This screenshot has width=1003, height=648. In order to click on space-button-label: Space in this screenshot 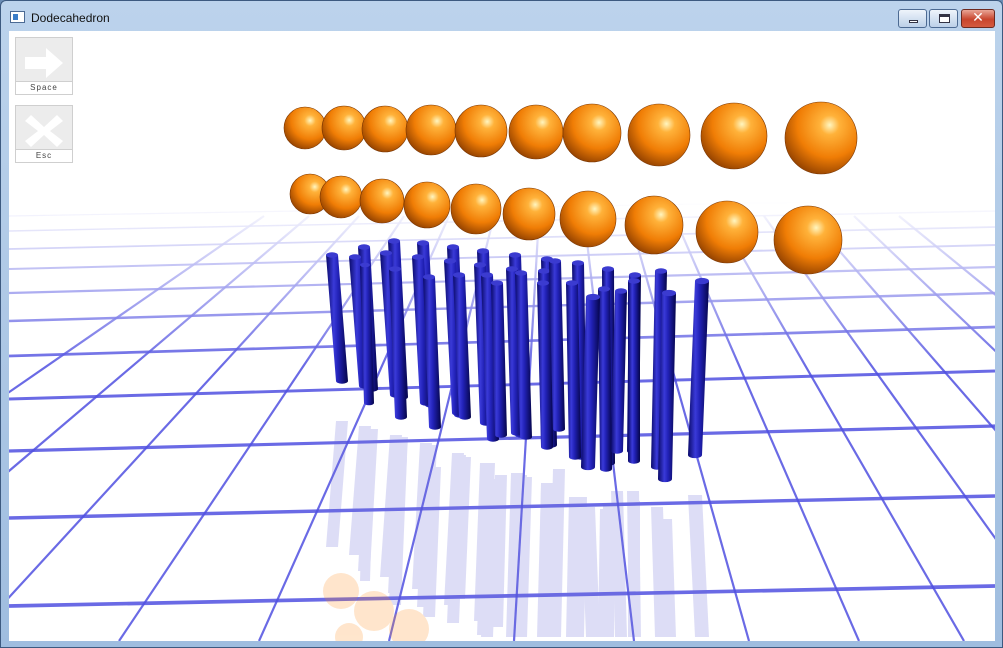, I will do `click(44, 87)`.